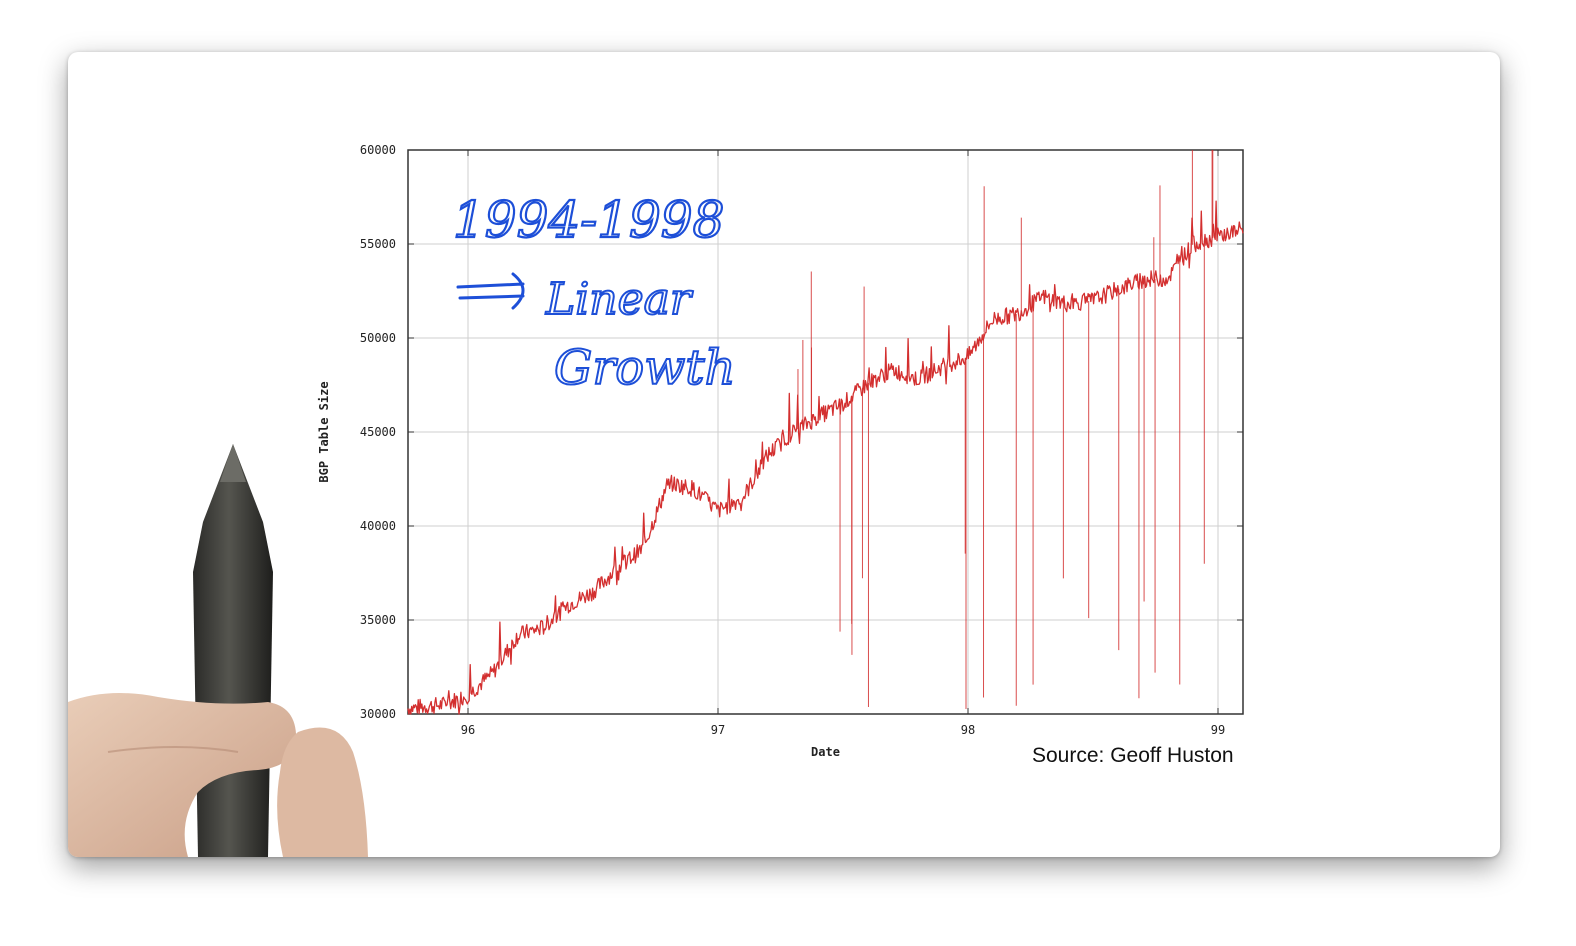 The height and width of the screenshot is (946, 1576). Describe the element at coordinates (378, 150) in the screenshot. I see `y-tick-label: 60000` at that location.